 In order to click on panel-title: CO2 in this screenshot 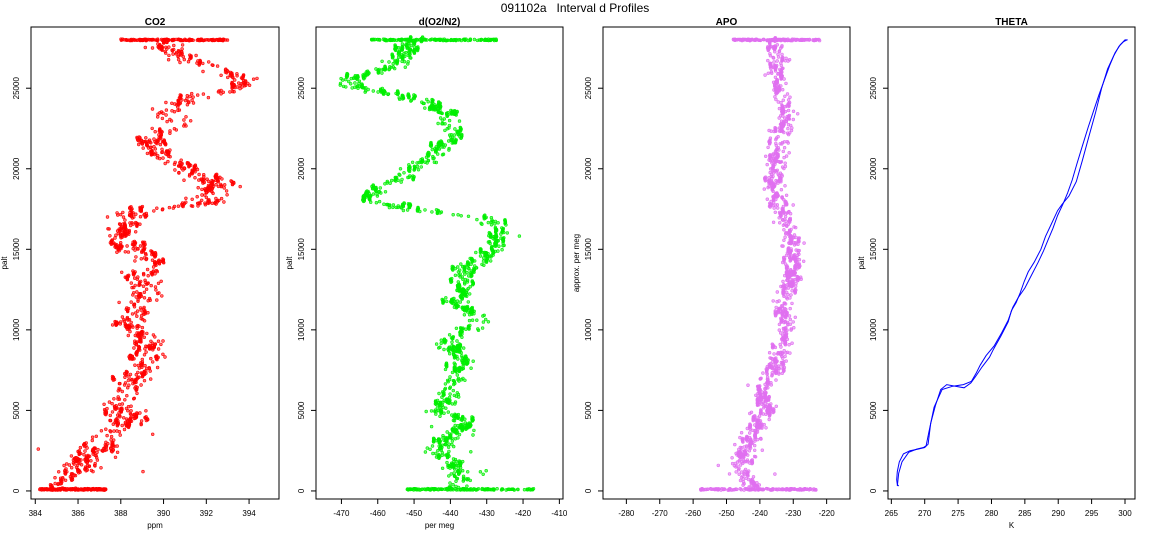, I will do `click(155, 22)`.